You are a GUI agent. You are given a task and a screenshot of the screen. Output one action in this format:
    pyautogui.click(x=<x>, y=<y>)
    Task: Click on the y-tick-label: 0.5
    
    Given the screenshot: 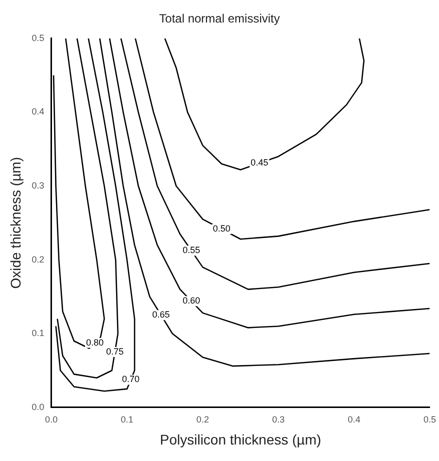 What is the action you would take?
    pyautogui.click(x=38, y=37)
    